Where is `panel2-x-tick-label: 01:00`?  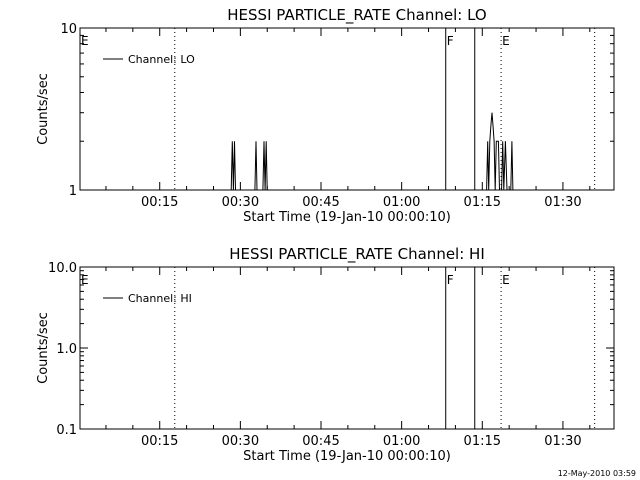 panel2-x-tick-label: 01:00 is located at coordinates (401, 441).